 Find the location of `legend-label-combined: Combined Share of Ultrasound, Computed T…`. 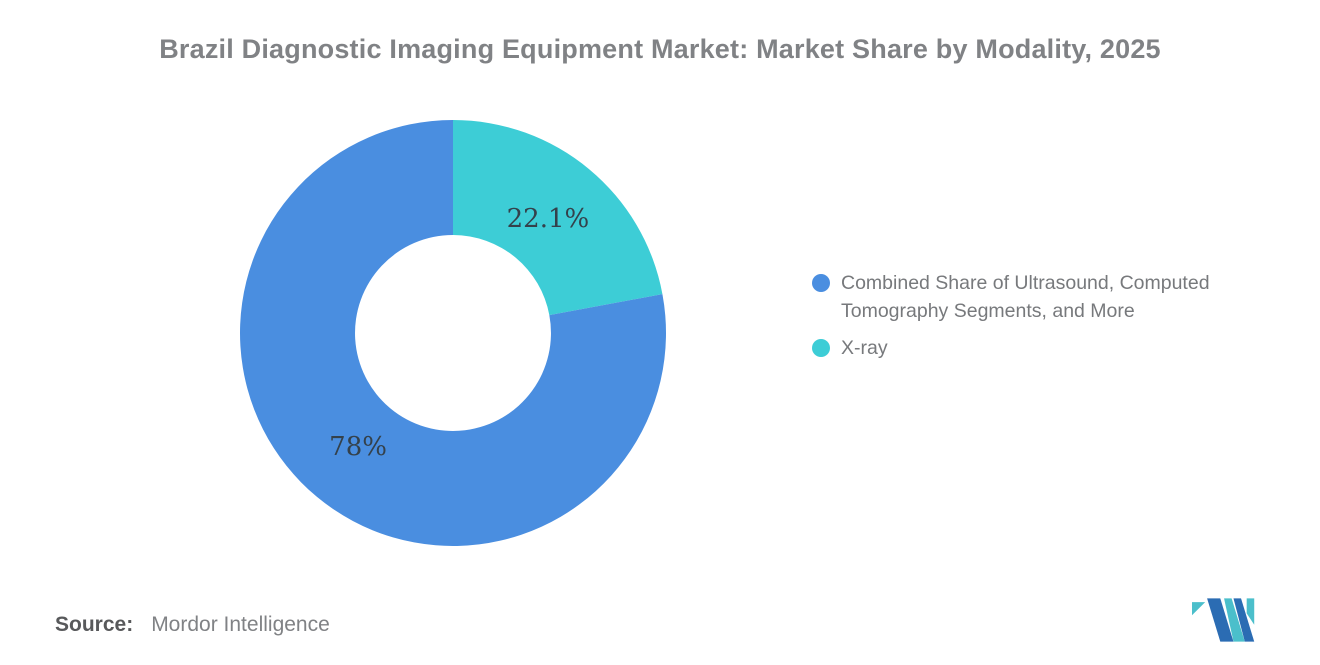

legend-label-combined: Combined Share of Ultrasound, Computed T… is located at coordinates (1025, 297).